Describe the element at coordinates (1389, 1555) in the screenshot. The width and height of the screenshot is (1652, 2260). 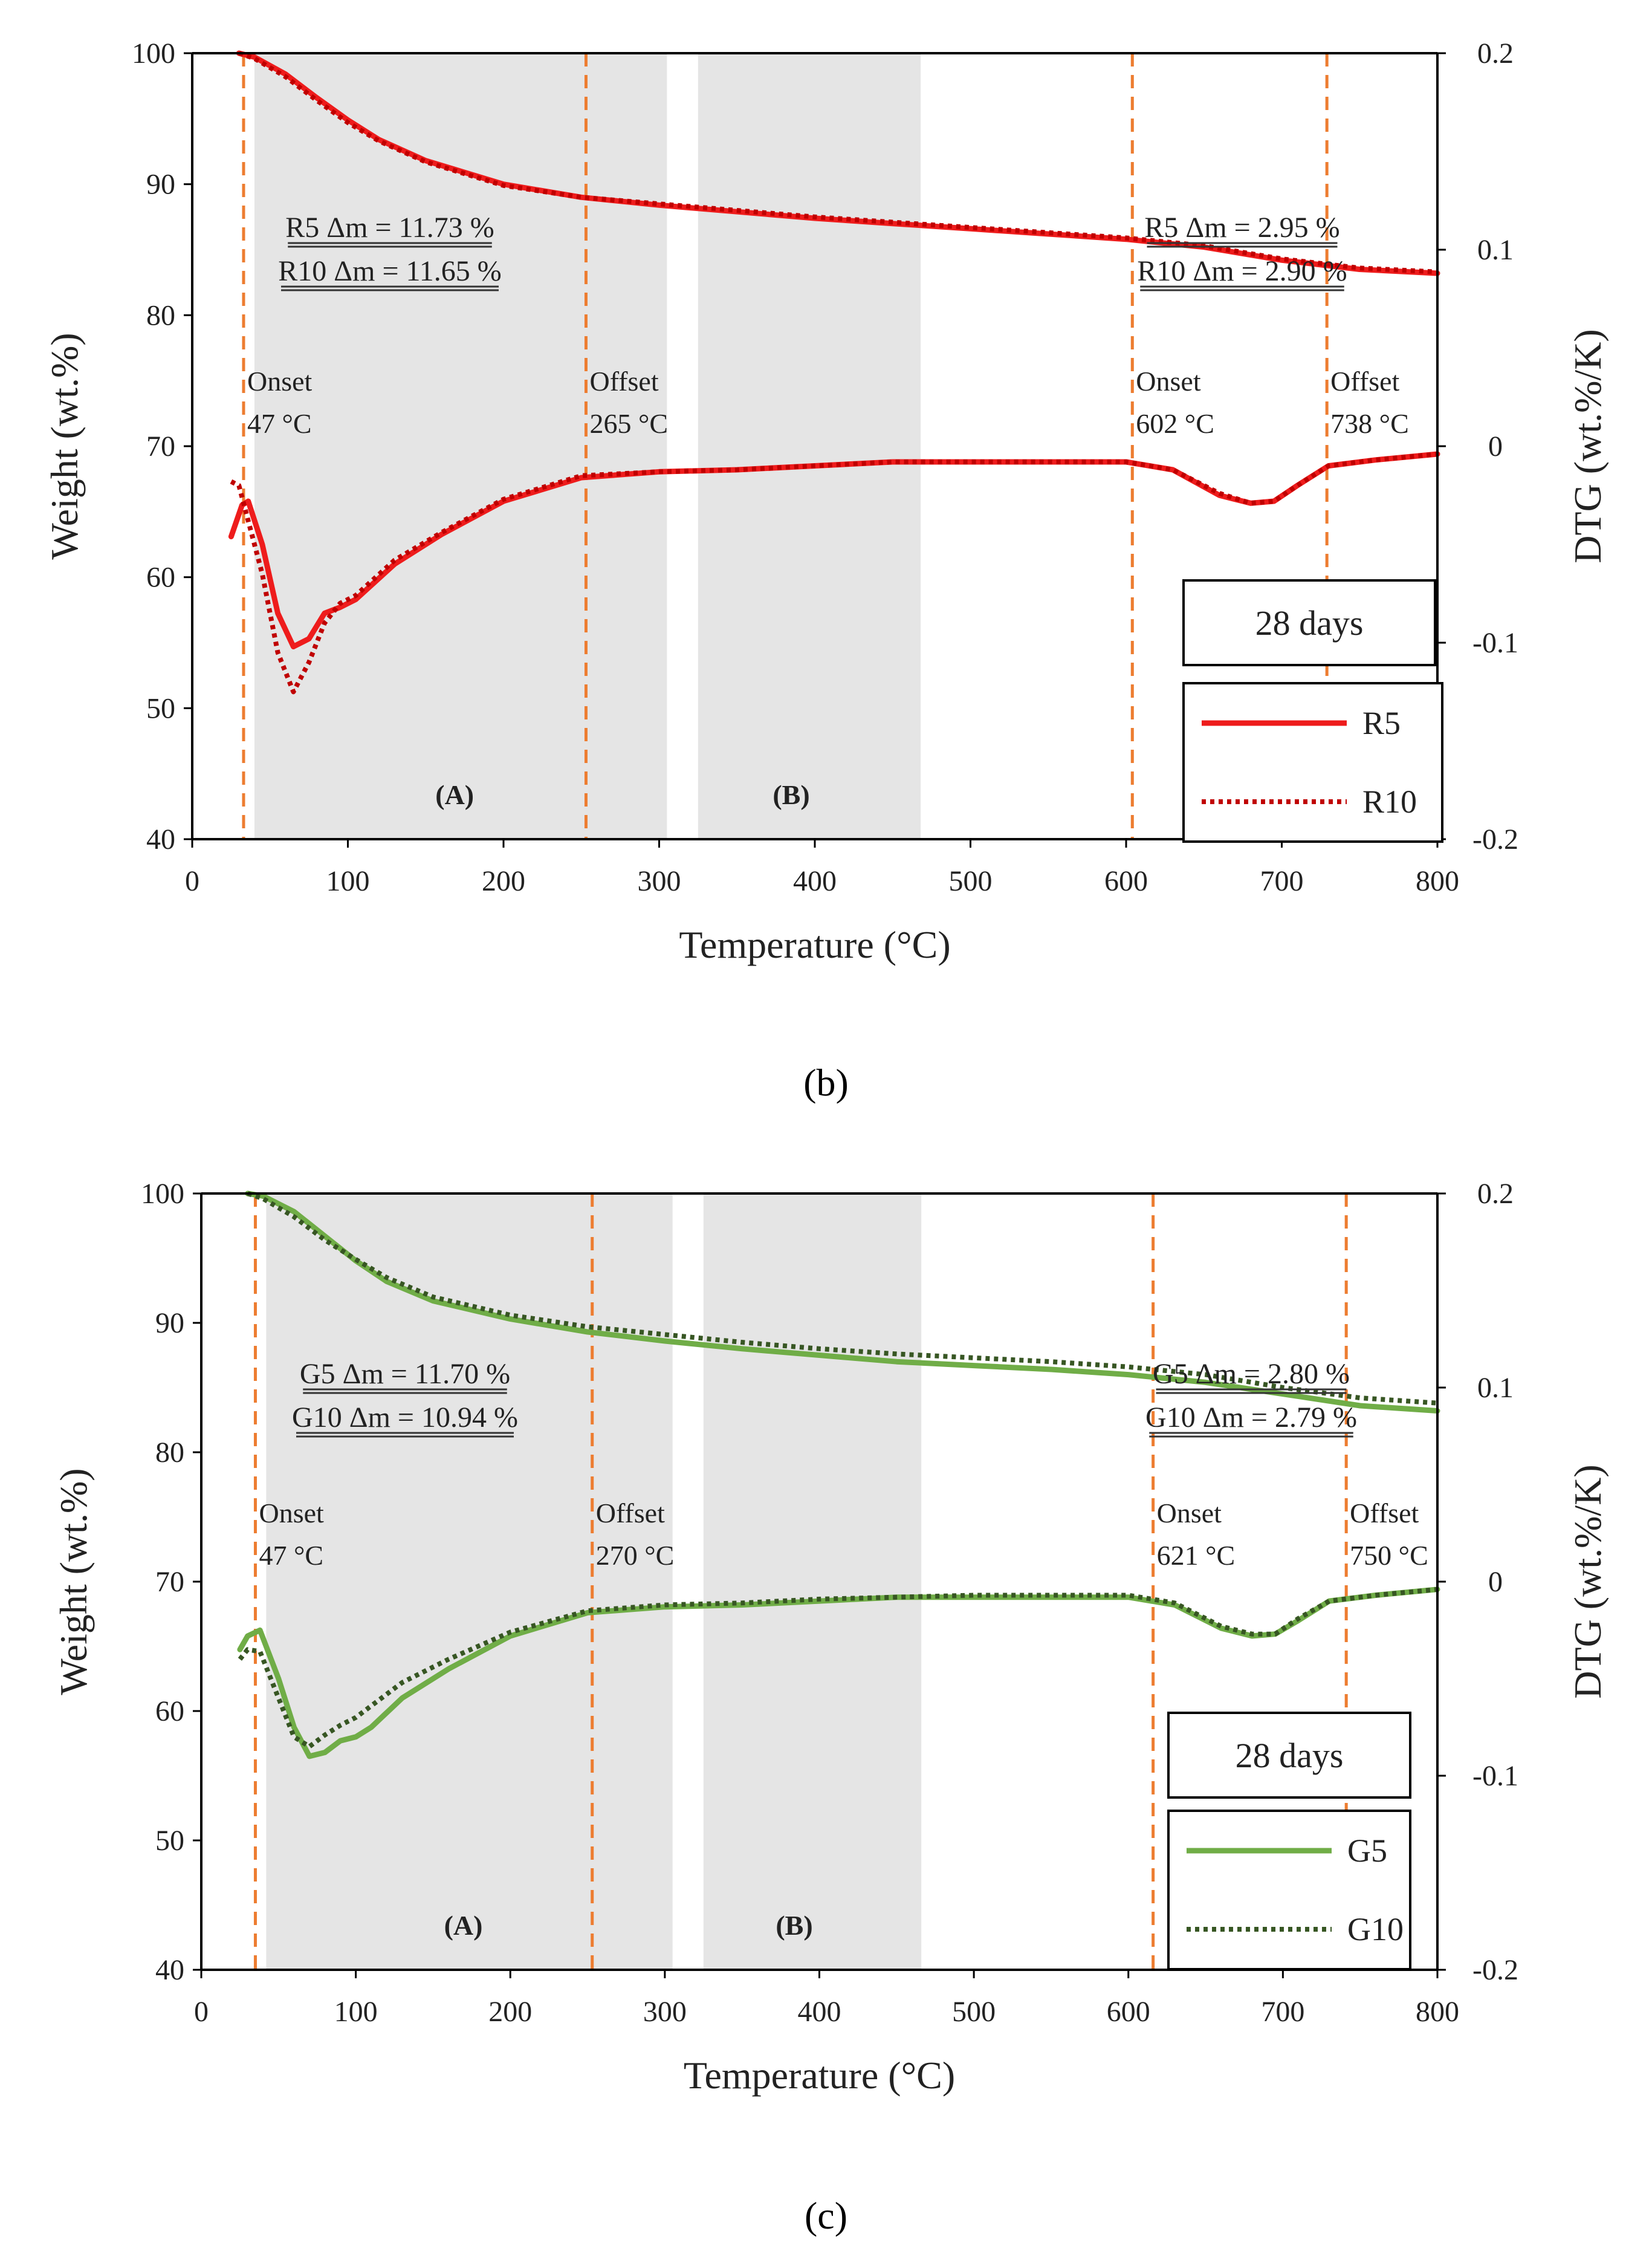
I see `event-value: 750 °C` at that location.